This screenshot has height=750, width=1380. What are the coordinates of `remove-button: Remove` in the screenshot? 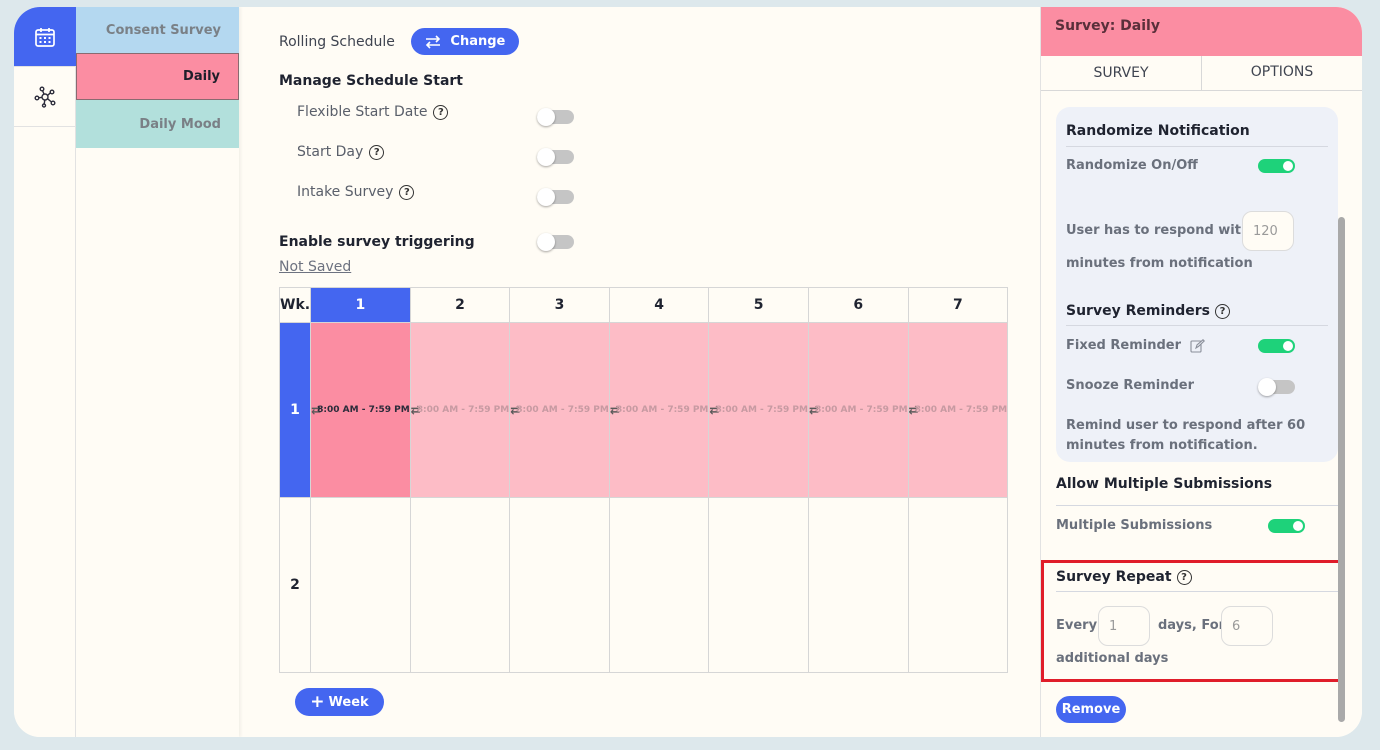 It's located at (1091, 709).